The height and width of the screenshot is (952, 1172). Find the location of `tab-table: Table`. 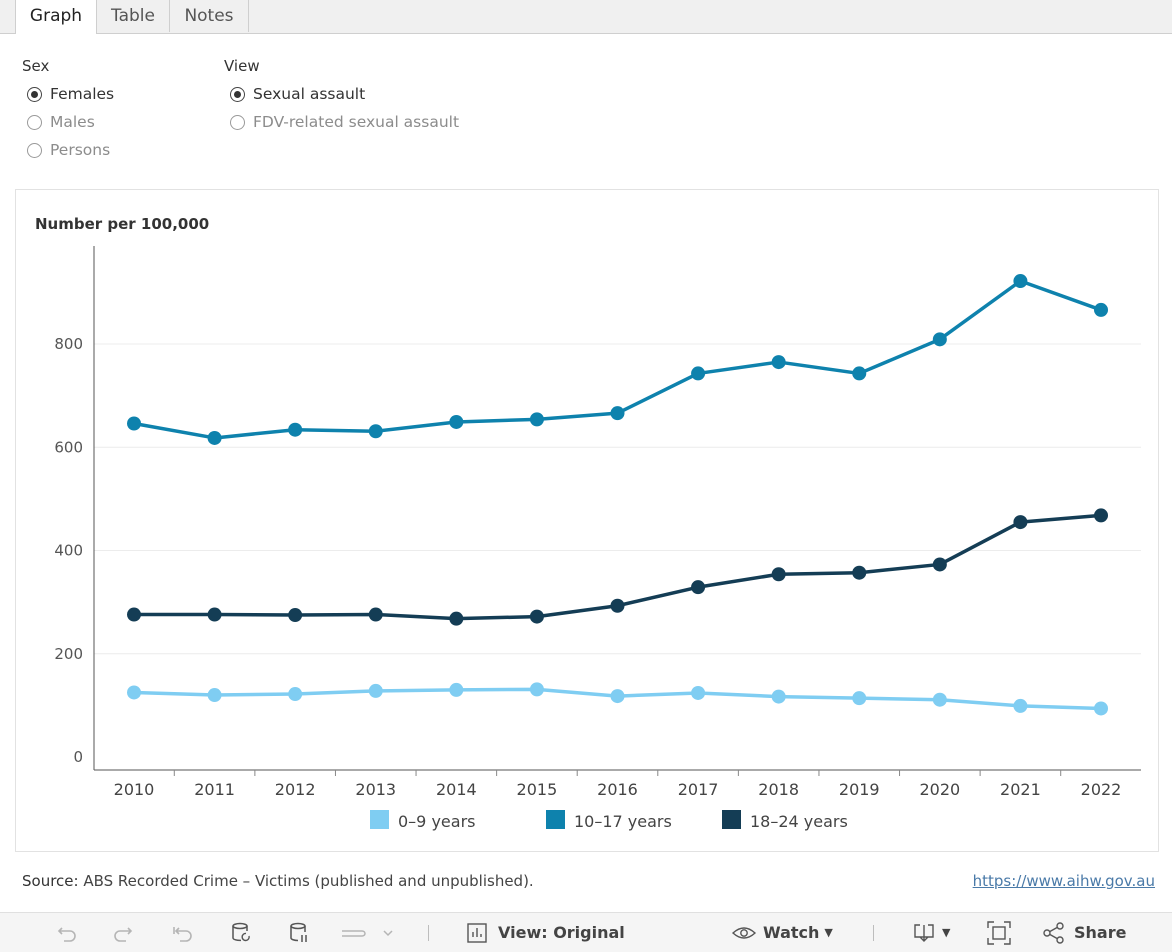

tab-table: Table is located at coordinates (133, 16).